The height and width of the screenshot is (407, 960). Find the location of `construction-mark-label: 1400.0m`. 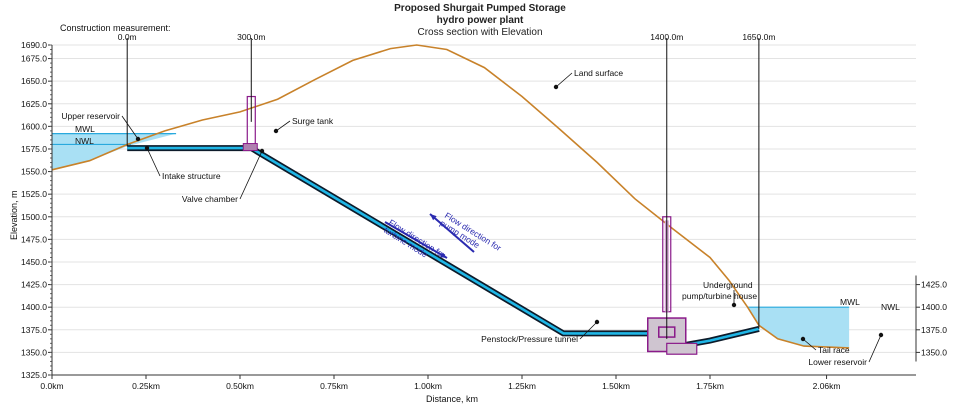

construction-mark-label: 1400.0m is located at coordinates (666, 37).